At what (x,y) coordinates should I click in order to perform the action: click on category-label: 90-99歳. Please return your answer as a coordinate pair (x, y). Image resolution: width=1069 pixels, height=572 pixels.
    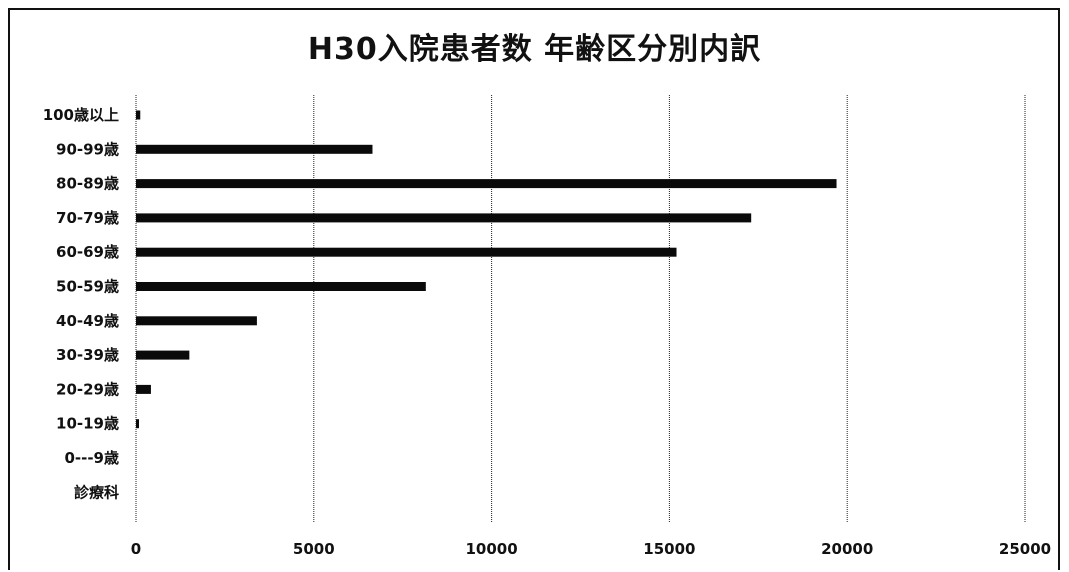
    Looking at the image, I should click on (87, 149).